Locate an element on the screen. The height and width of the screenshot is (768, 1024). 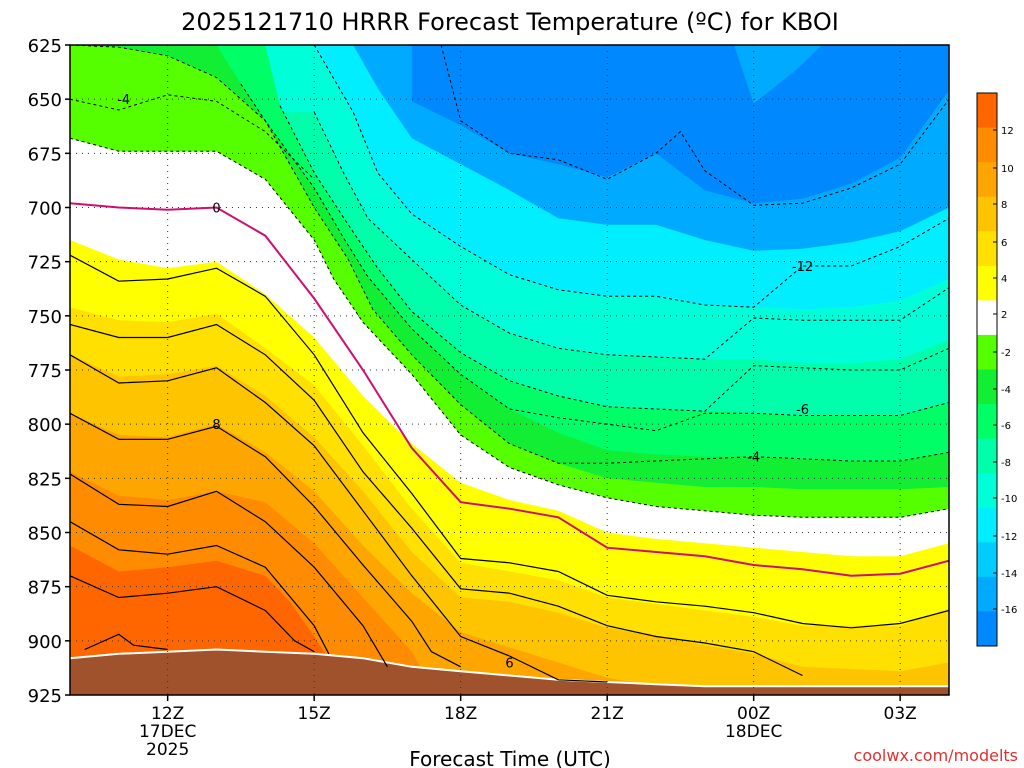
y-tick-label-800: 800 is located at coordinates (45, 425).